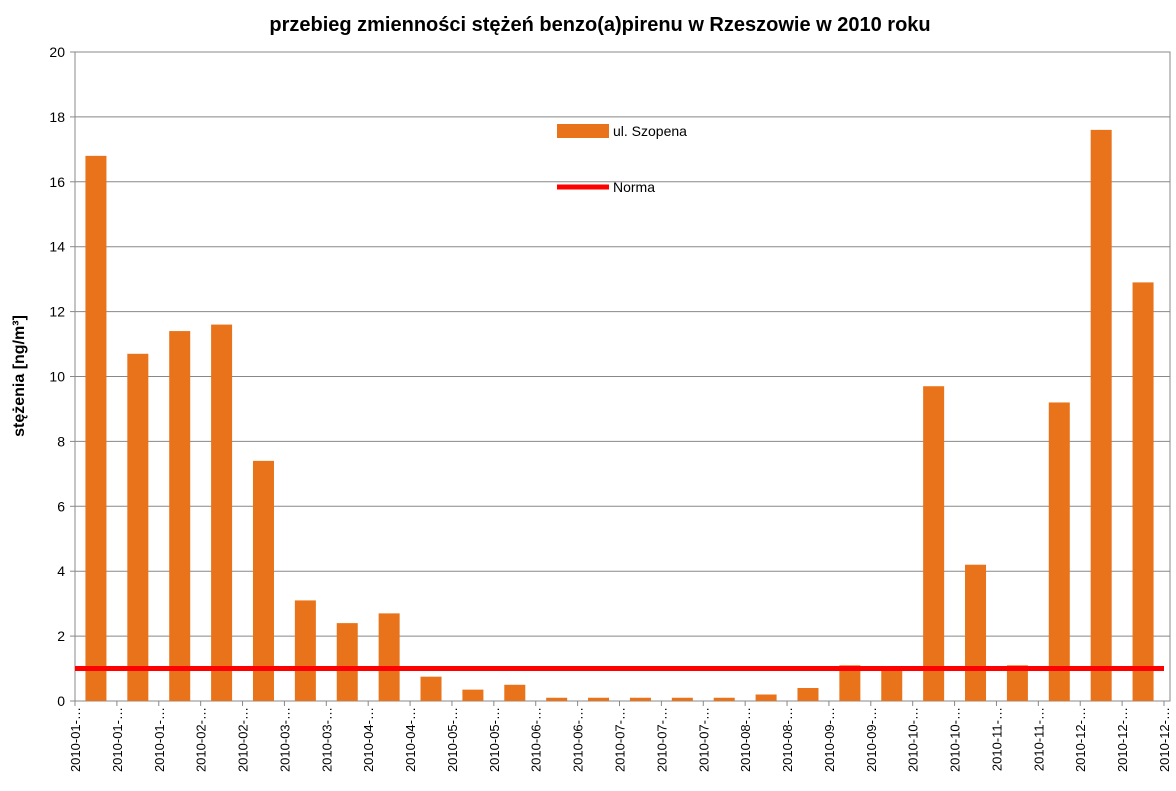  What do you see at coordinates (61, 571) in the screenshot?
I see `y-tick-label: 4` at bounding box center [61, 571].